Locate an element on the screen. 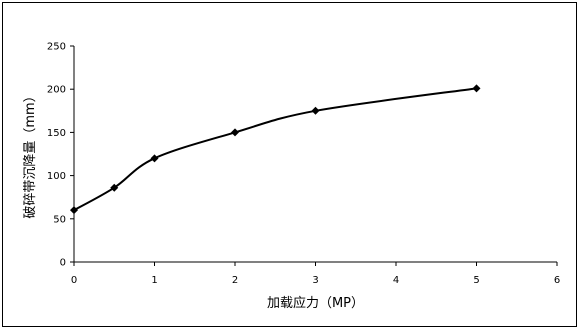 Image resolution: width=581 pixels, height=331 pixels. x-axis-label: 加载应力（MP） is located at coordinates (315, 303).